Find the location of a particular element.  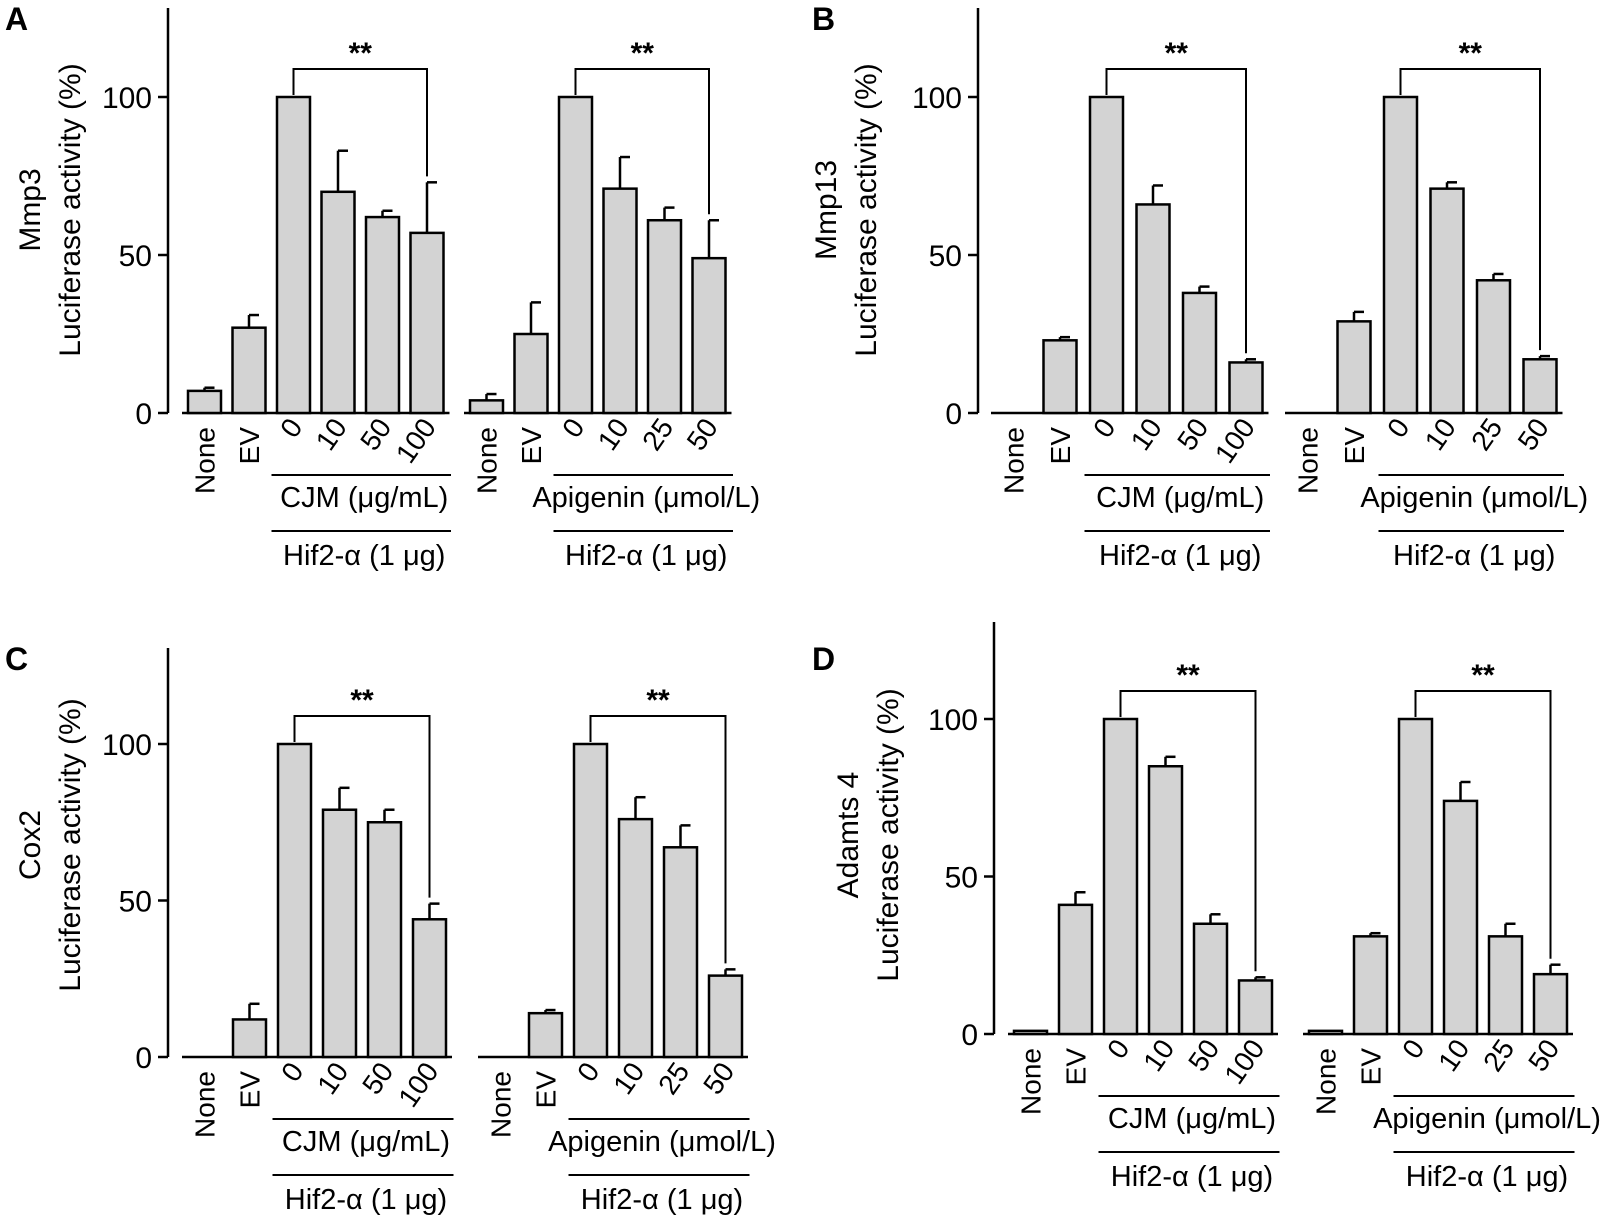

panel-letter: C is located at coordinates (16, 659).